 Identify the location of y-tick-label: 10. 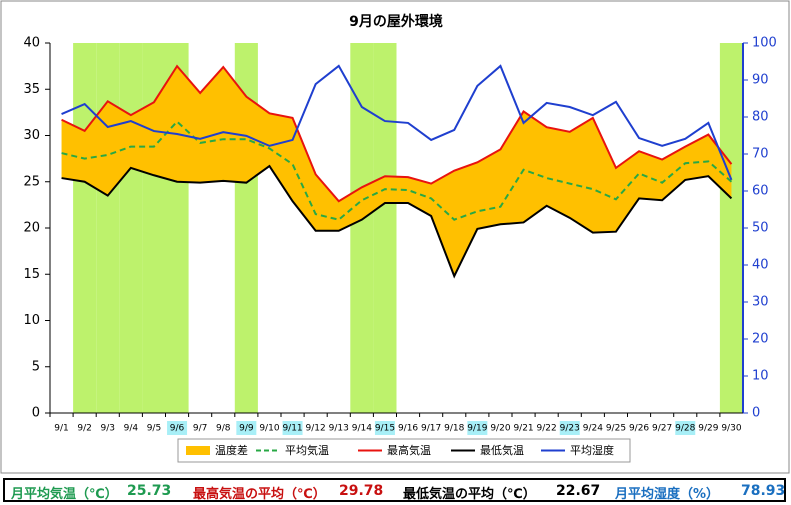
(31, 320).